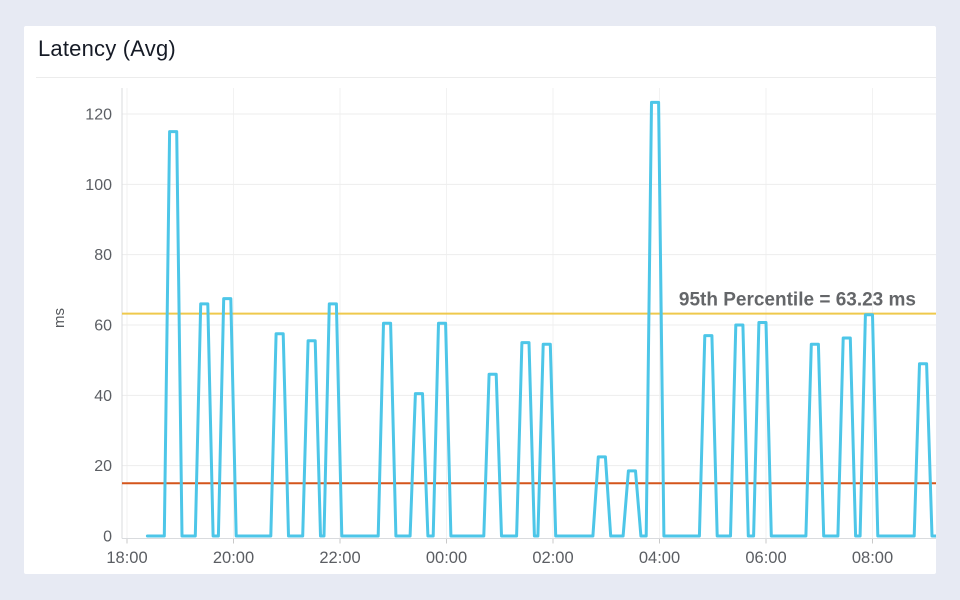 Image resolution: width=960 pixels, height=600 pixels. What do you see at coordinates (486, 77) in the screenshot?
I see `title-divider` at bounding box center [486, 77].